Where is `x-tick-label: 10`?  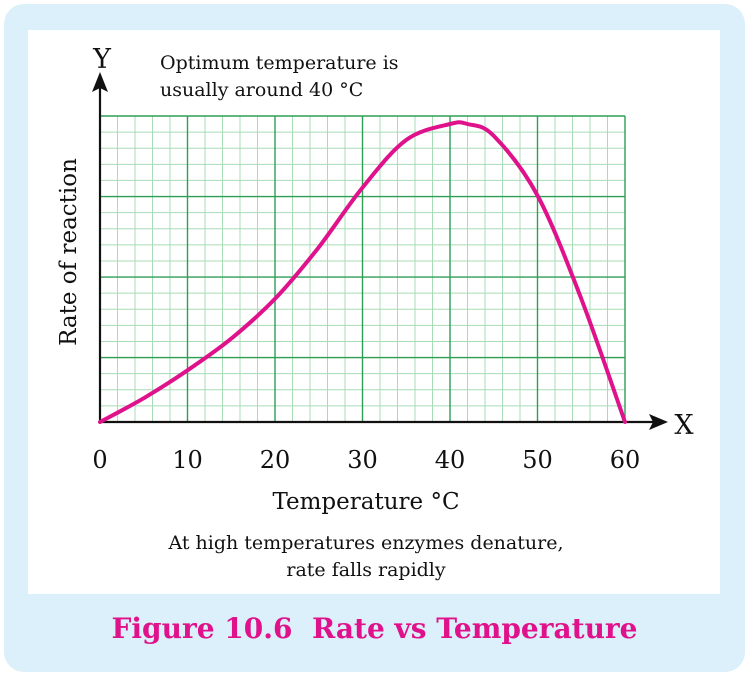
x-tick-label: 10 is located at coordinates (187, 460).